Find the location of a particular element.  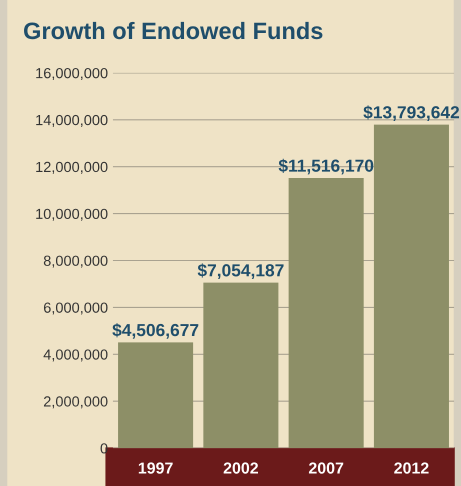

x-tick-label: 2002 is located at coordinates (241, 468).